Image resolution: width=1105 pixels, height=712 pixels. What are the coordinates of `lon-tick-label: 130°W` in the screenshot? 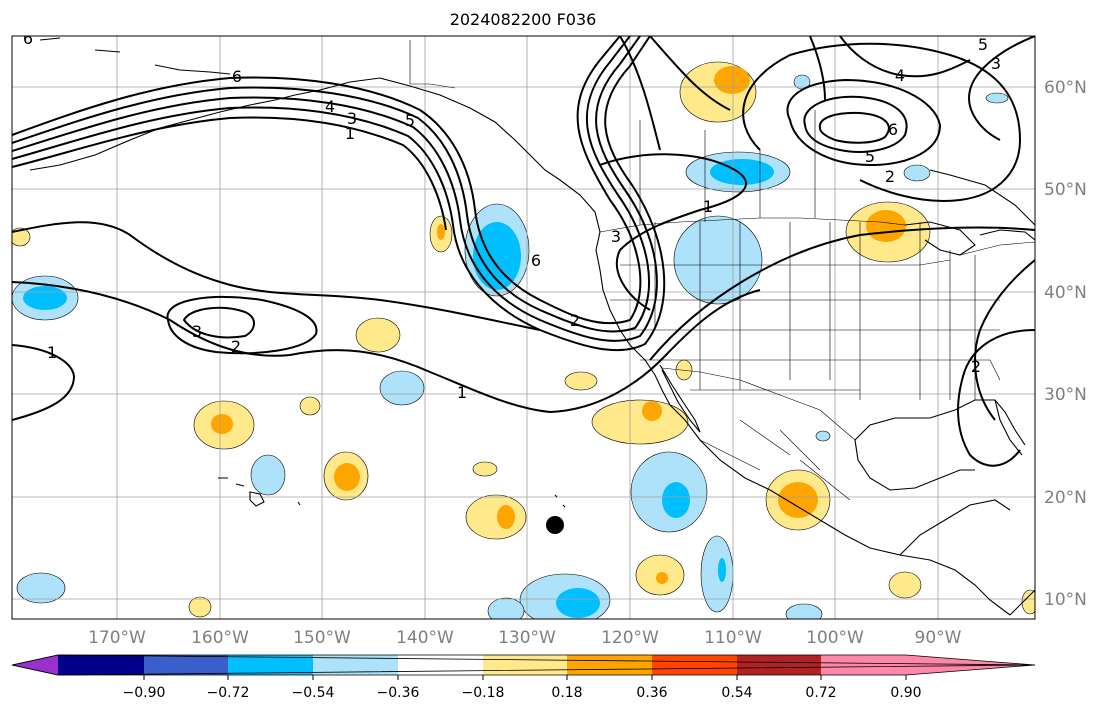 It's located at (527, 638).